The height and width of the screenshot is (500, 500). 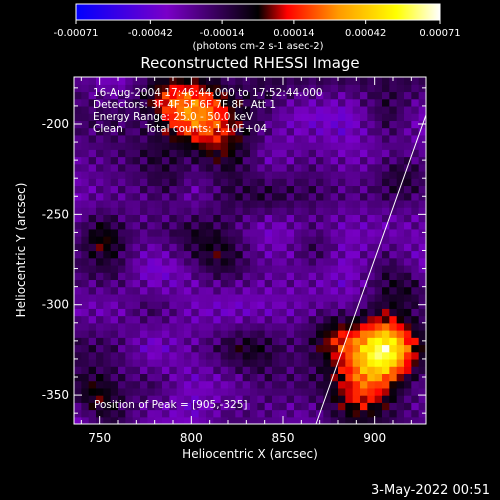 I want to click on limb-line, so click(x=370, y=269).